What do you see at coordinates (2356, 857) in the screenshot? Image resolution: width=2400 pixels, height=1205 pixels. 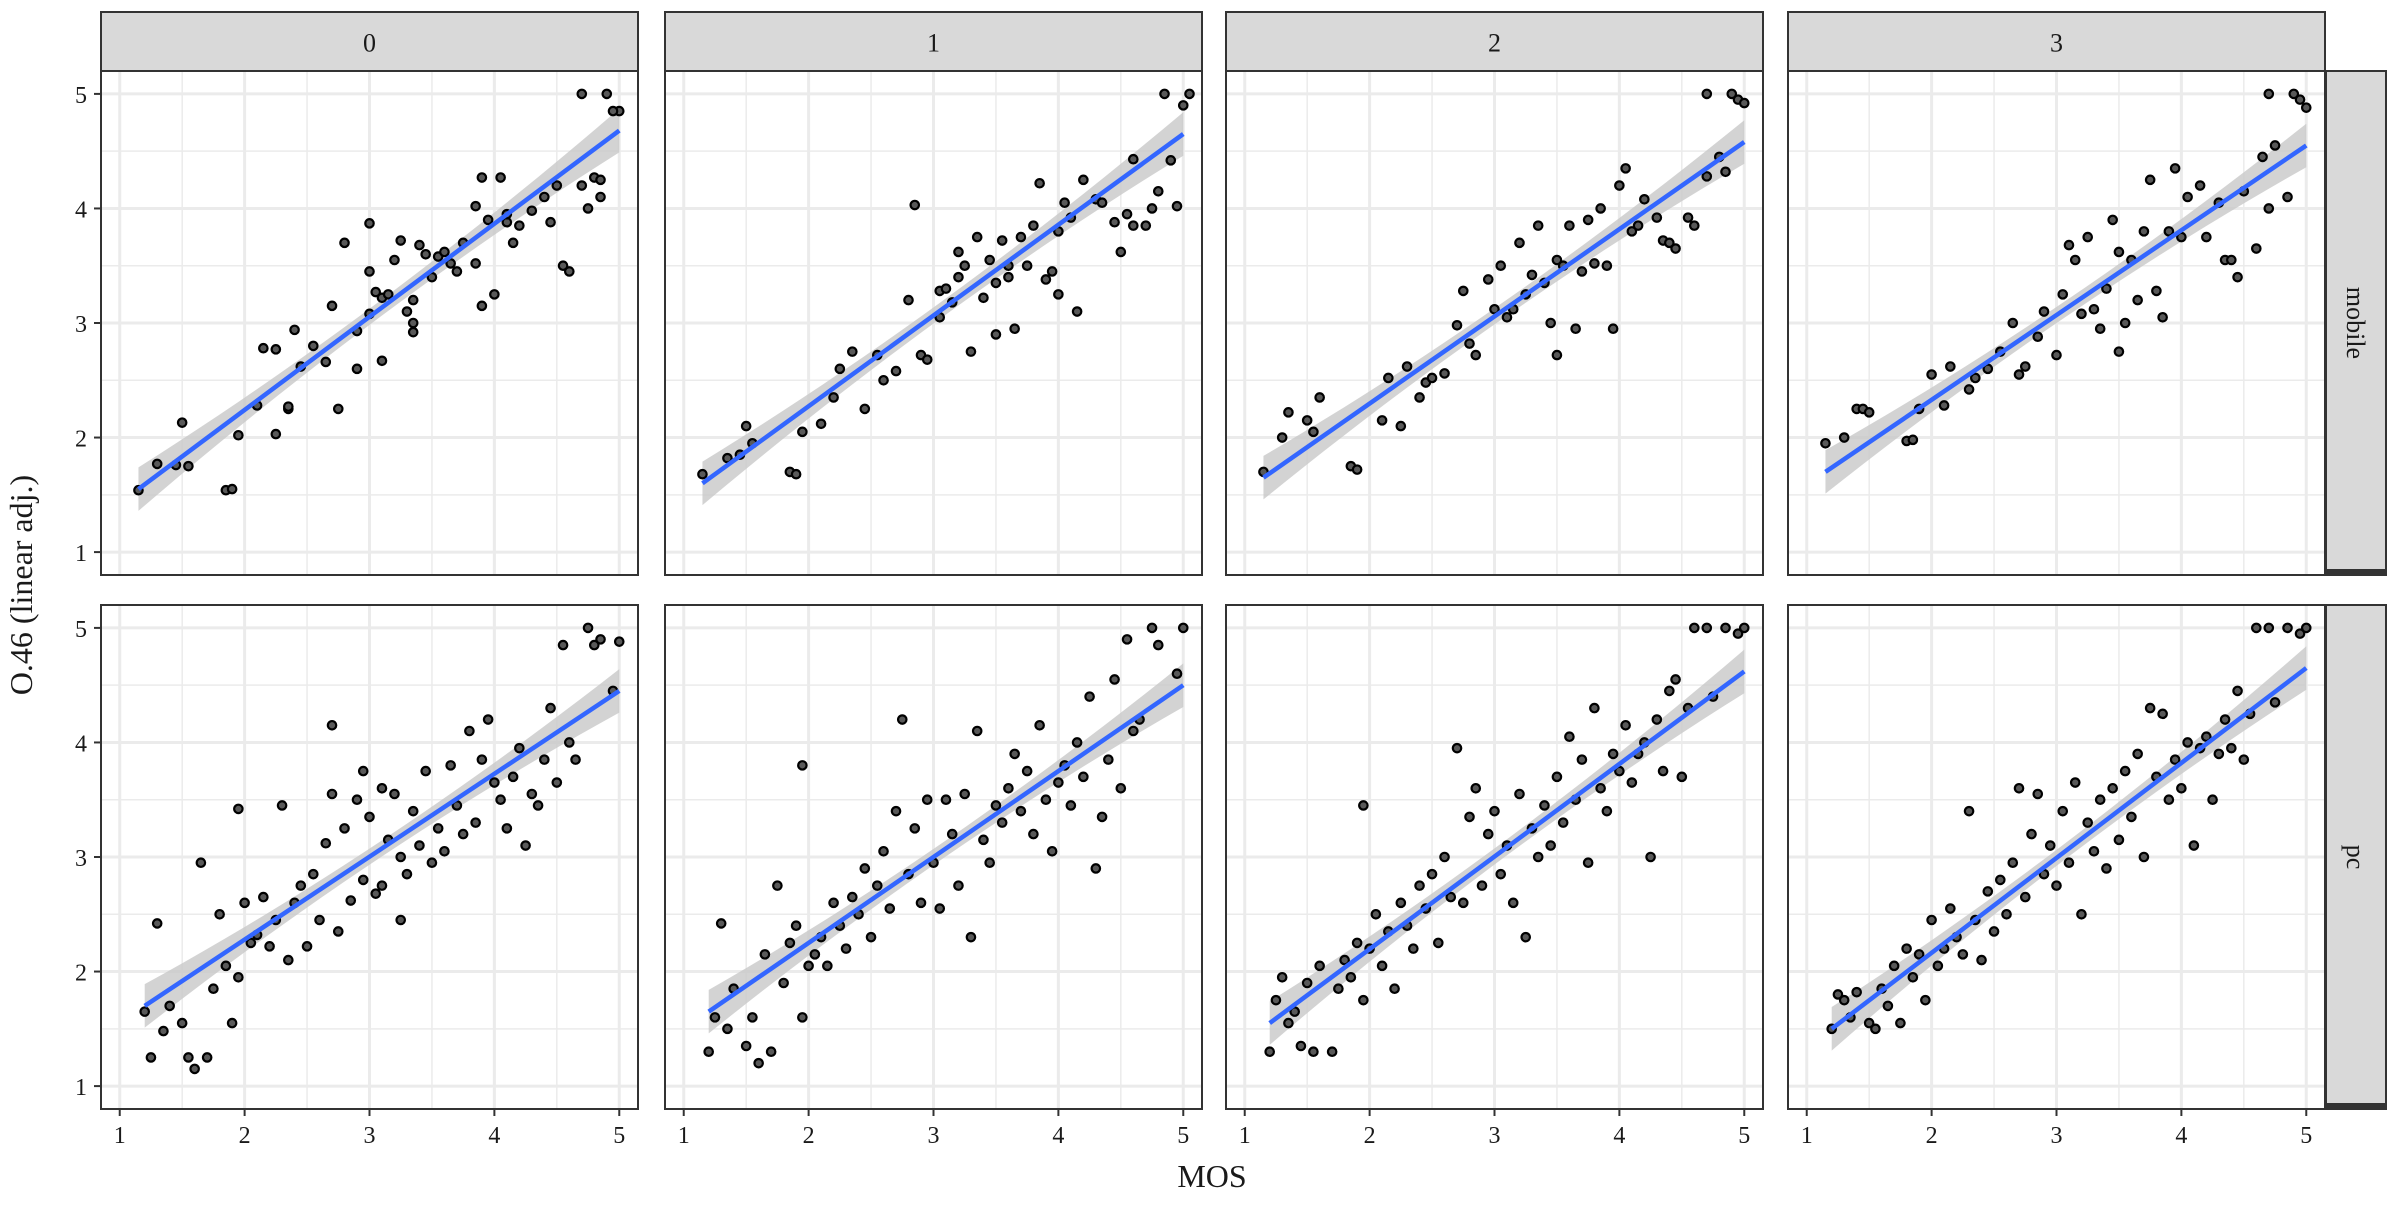 I see `row-strip-pc: pc` at bounding box center [2356, 857].